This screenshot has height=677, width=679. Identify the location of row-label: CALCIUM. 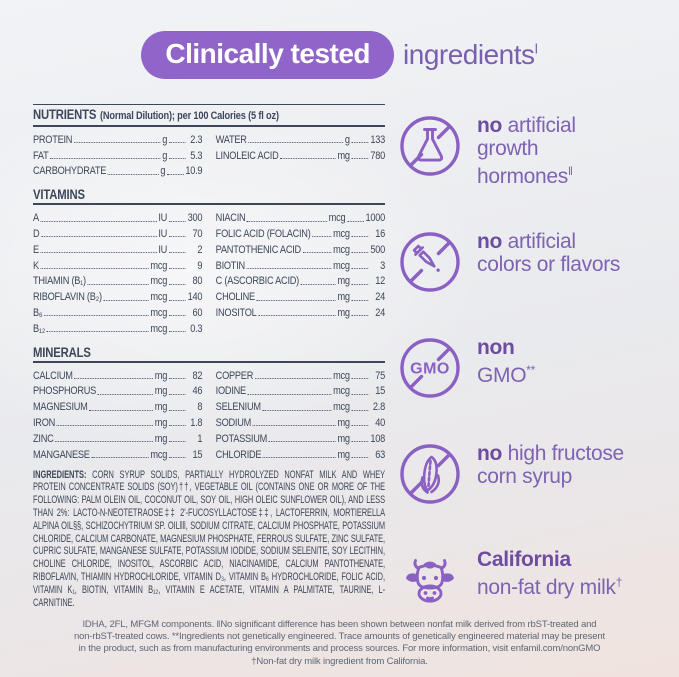
(53, 375).